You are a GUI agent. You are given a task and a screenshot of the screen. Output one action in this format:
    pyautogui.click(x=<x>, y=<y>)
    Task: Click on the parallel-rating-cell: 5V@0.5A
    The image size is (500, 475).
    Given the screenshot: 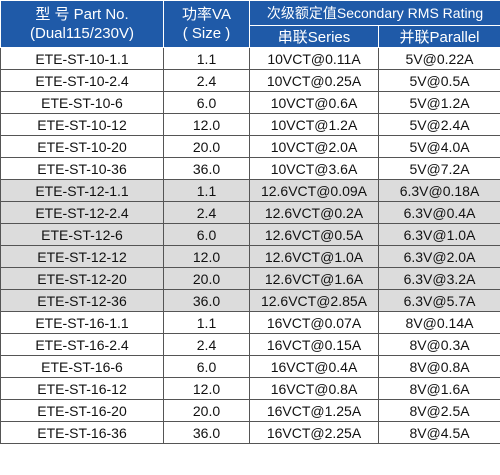 What is the action you would take?
    pyautogui.click(x=438, y=80)
    